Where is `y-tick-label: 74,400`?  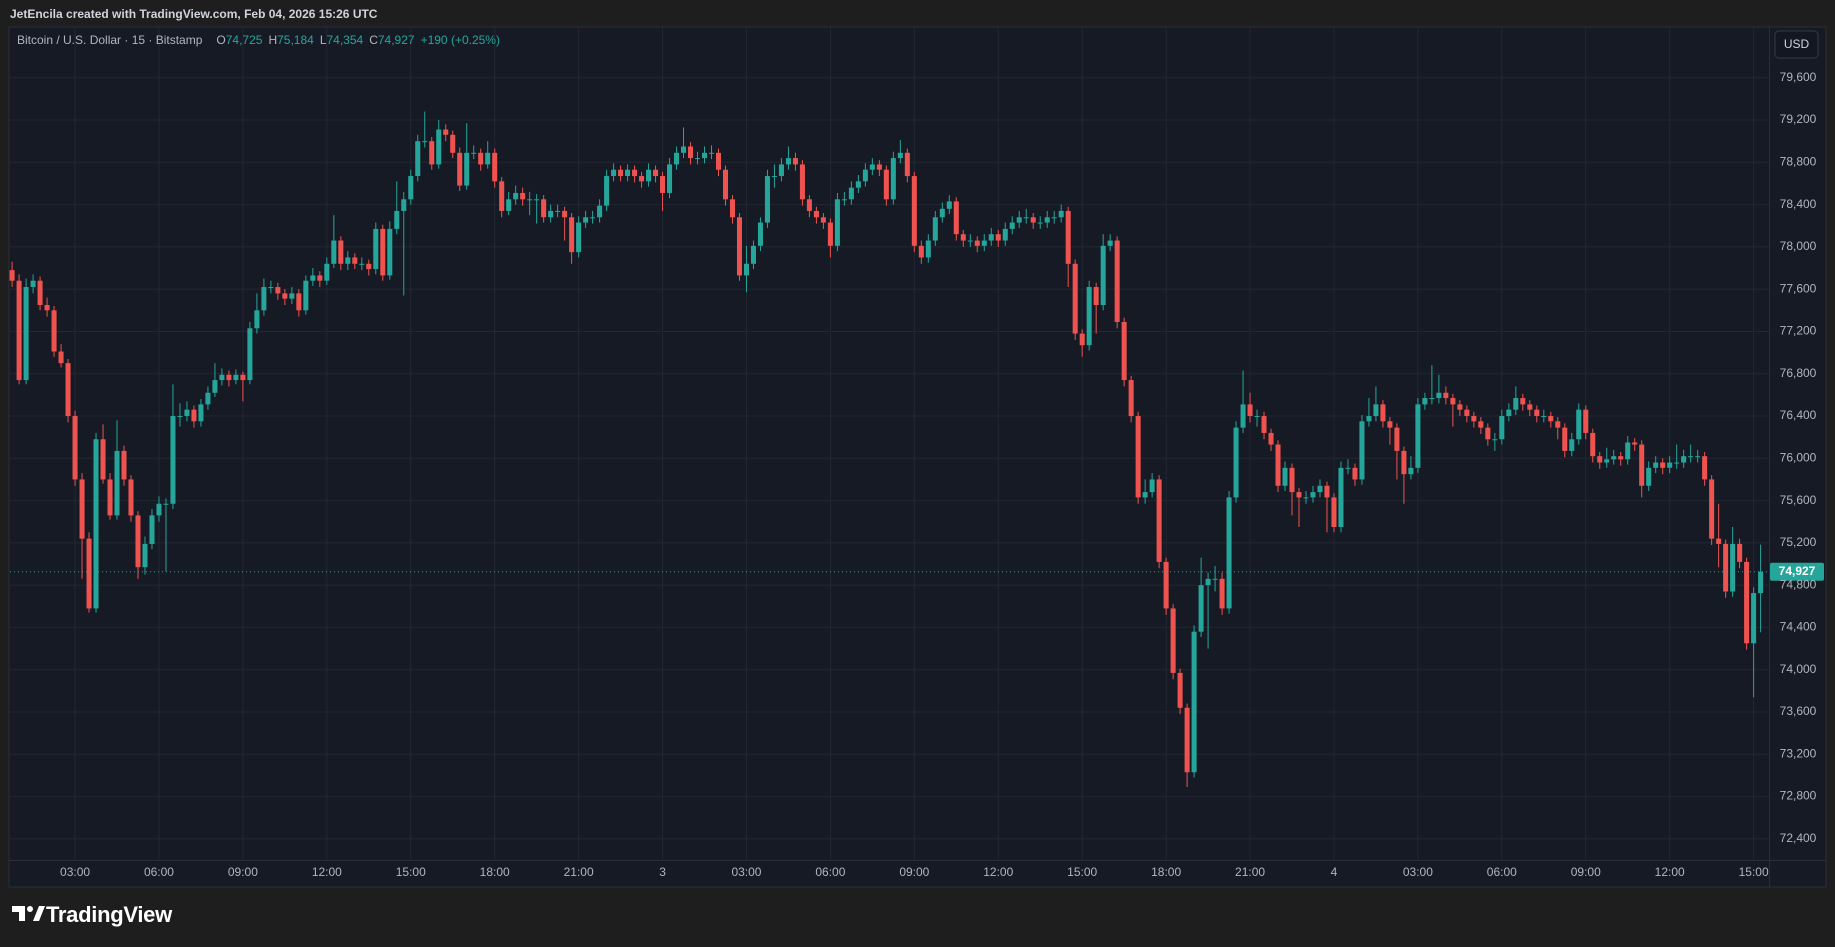
y-tick-label: 74,400 is located at coordinates (1798, 627).